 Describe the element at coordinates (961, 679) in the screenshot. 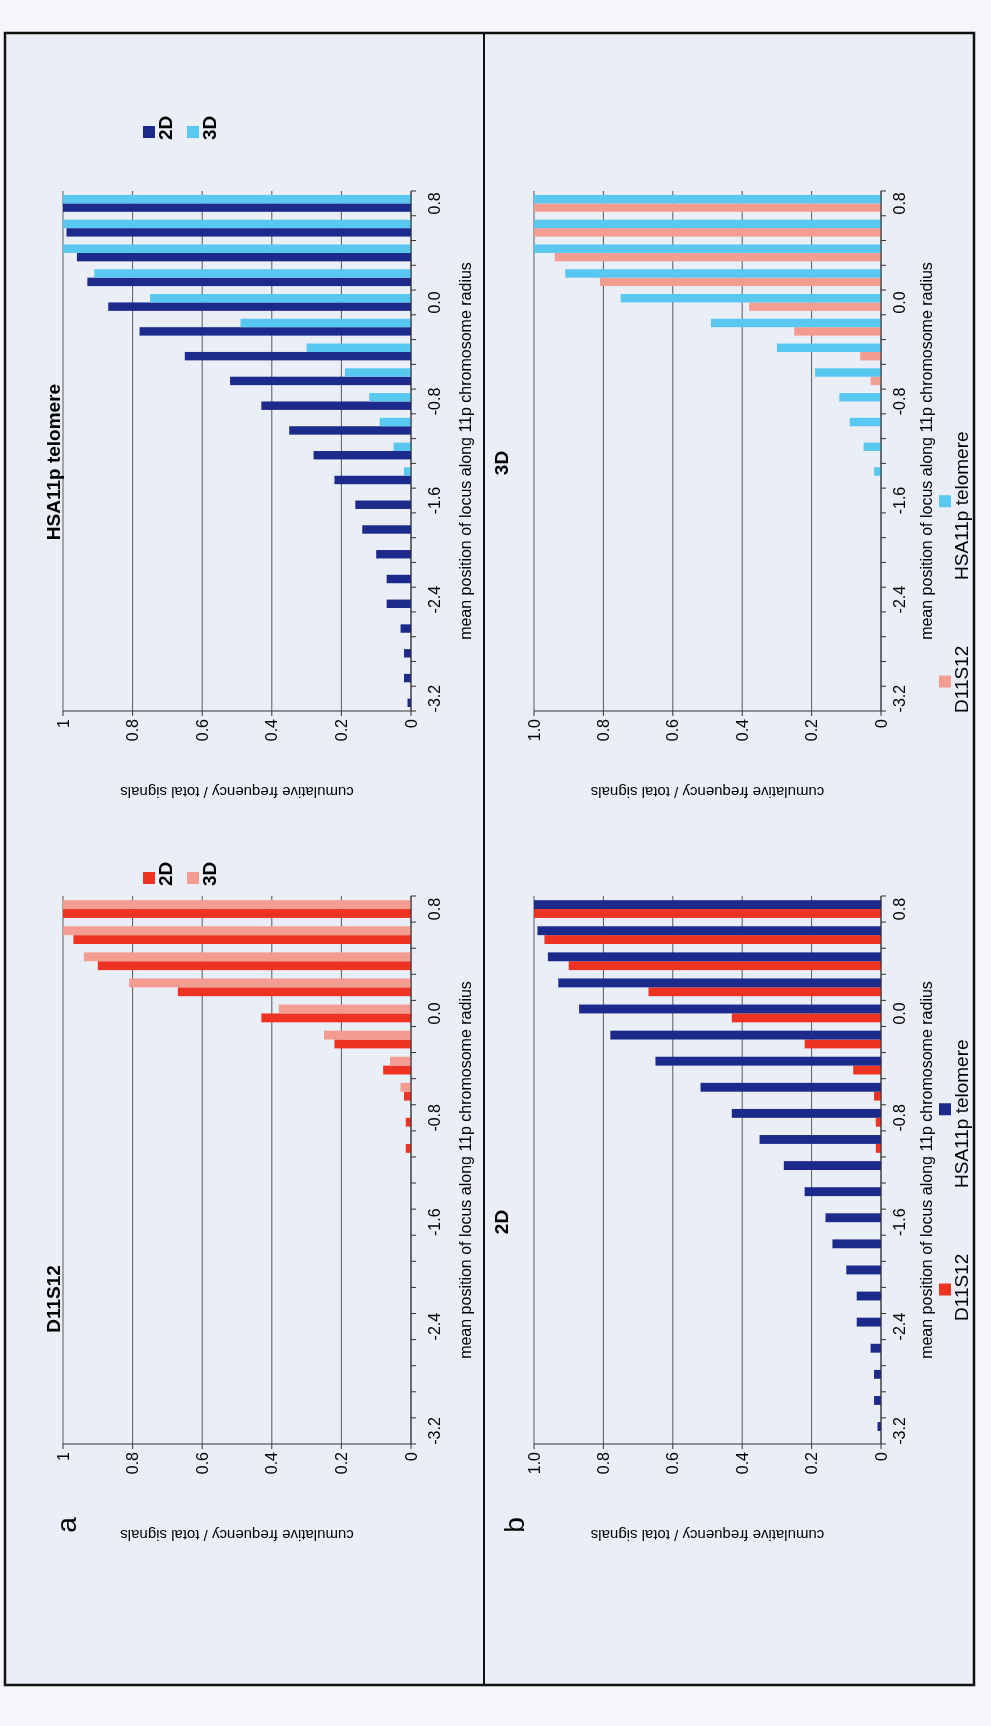

I see `legend-label: D11S12` at that location.